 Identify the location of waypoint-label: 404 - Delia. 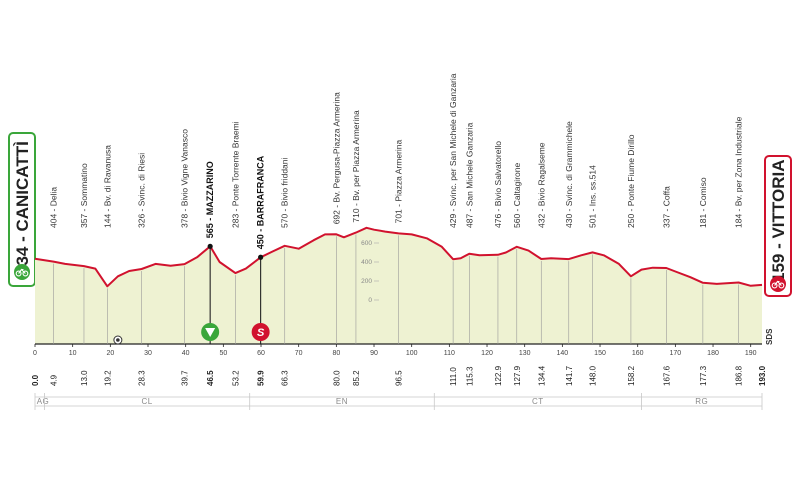
(54, 207).